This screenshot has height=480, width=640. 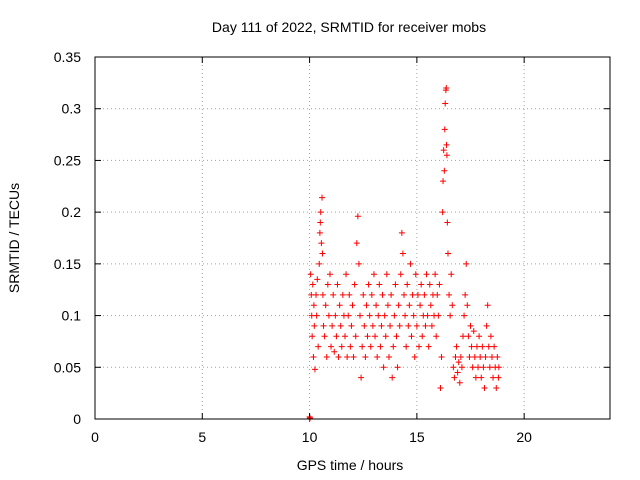 I want to click on y-tick-label: 0, so click(x=77, y=419).